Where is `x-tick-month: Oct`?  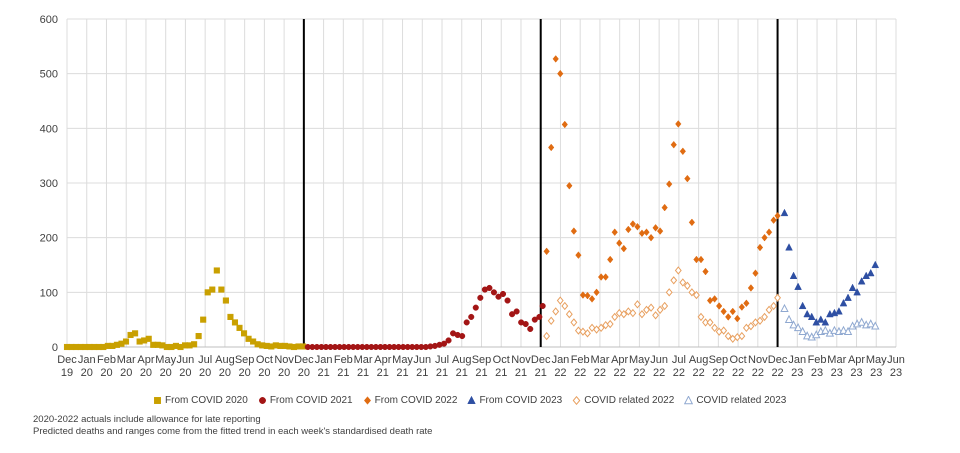 x-tick-month: Oct is located at coordinates (501, 360).